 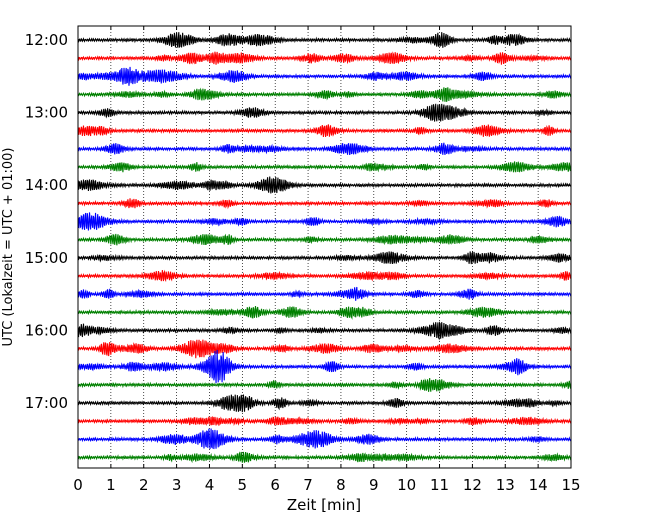 What do you see at coordinates (439, 485) in the screenshot?
I see `x-tick-label: 11` at bounding box center [439, 485].